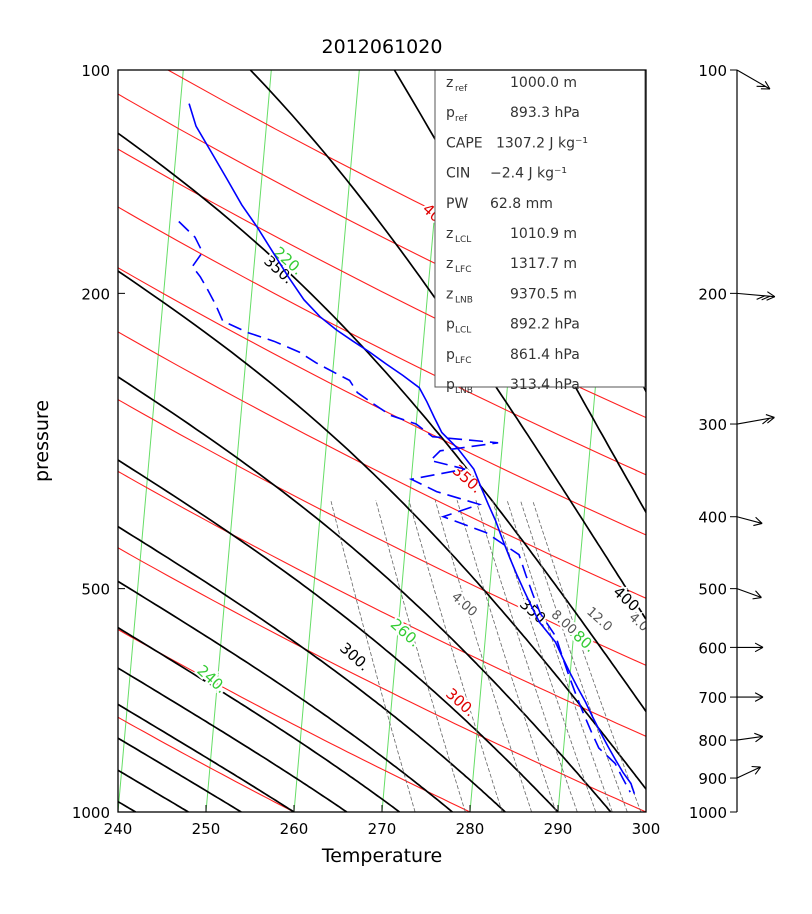 This screenshot has height=914, width=812. What do you see at coordinates (708, 813) in the screenshot?
I see `wind-tick-label: 1000` at bounding box center [708, 813].